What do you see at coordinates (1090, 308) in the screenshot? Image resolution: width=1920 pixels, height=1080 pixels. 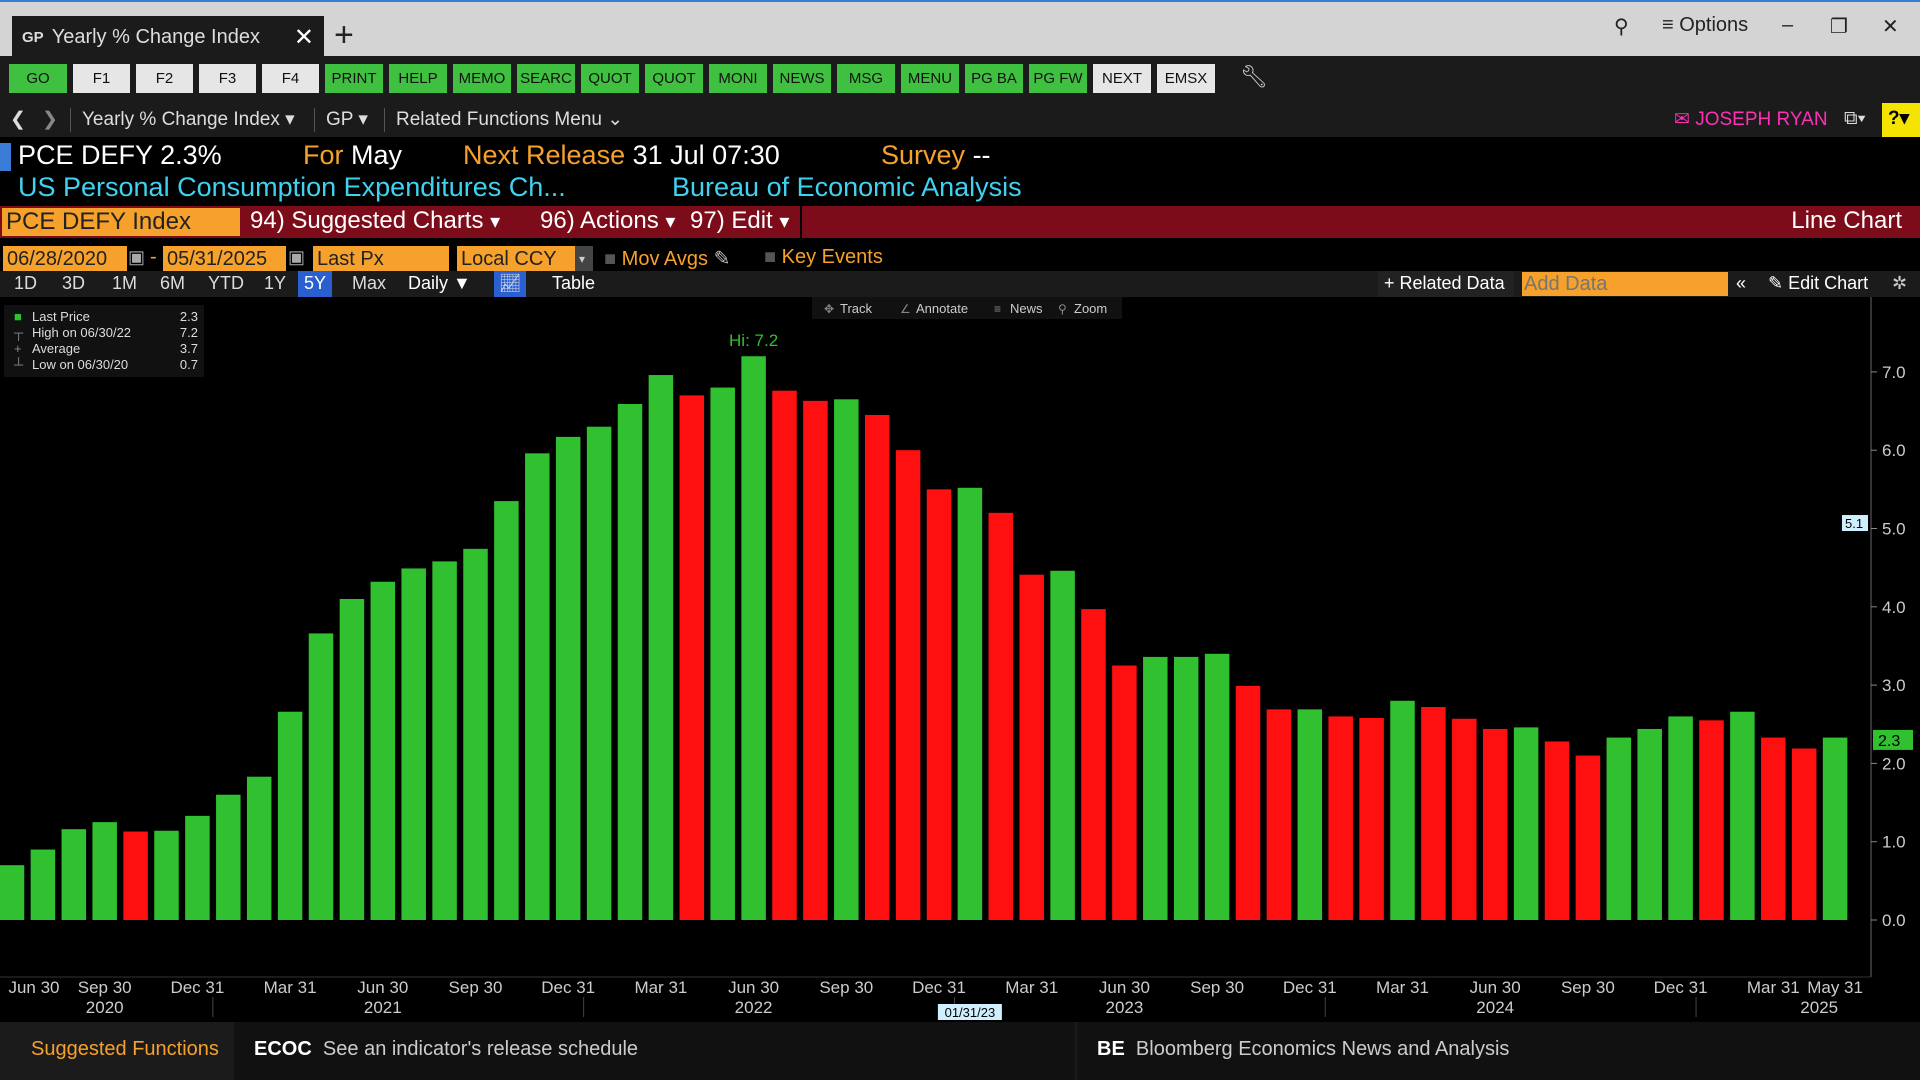 I see `tool-zoom: Zoom` at bounding box center [1090, 308].